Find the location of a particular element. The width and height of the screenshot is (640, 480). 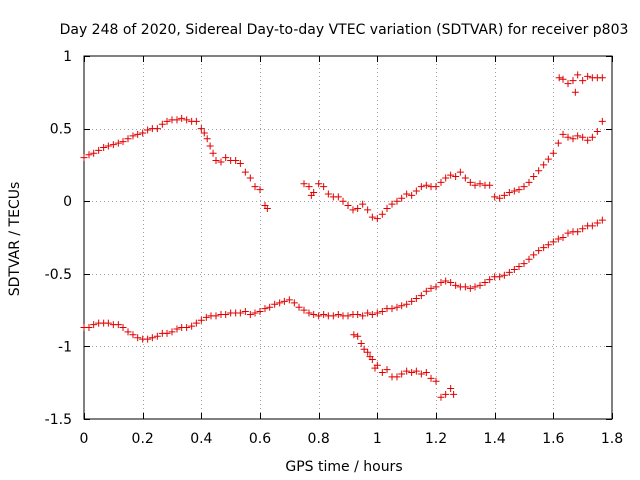

x-tick-label: 0.6 is located at coordinates (260, 439).